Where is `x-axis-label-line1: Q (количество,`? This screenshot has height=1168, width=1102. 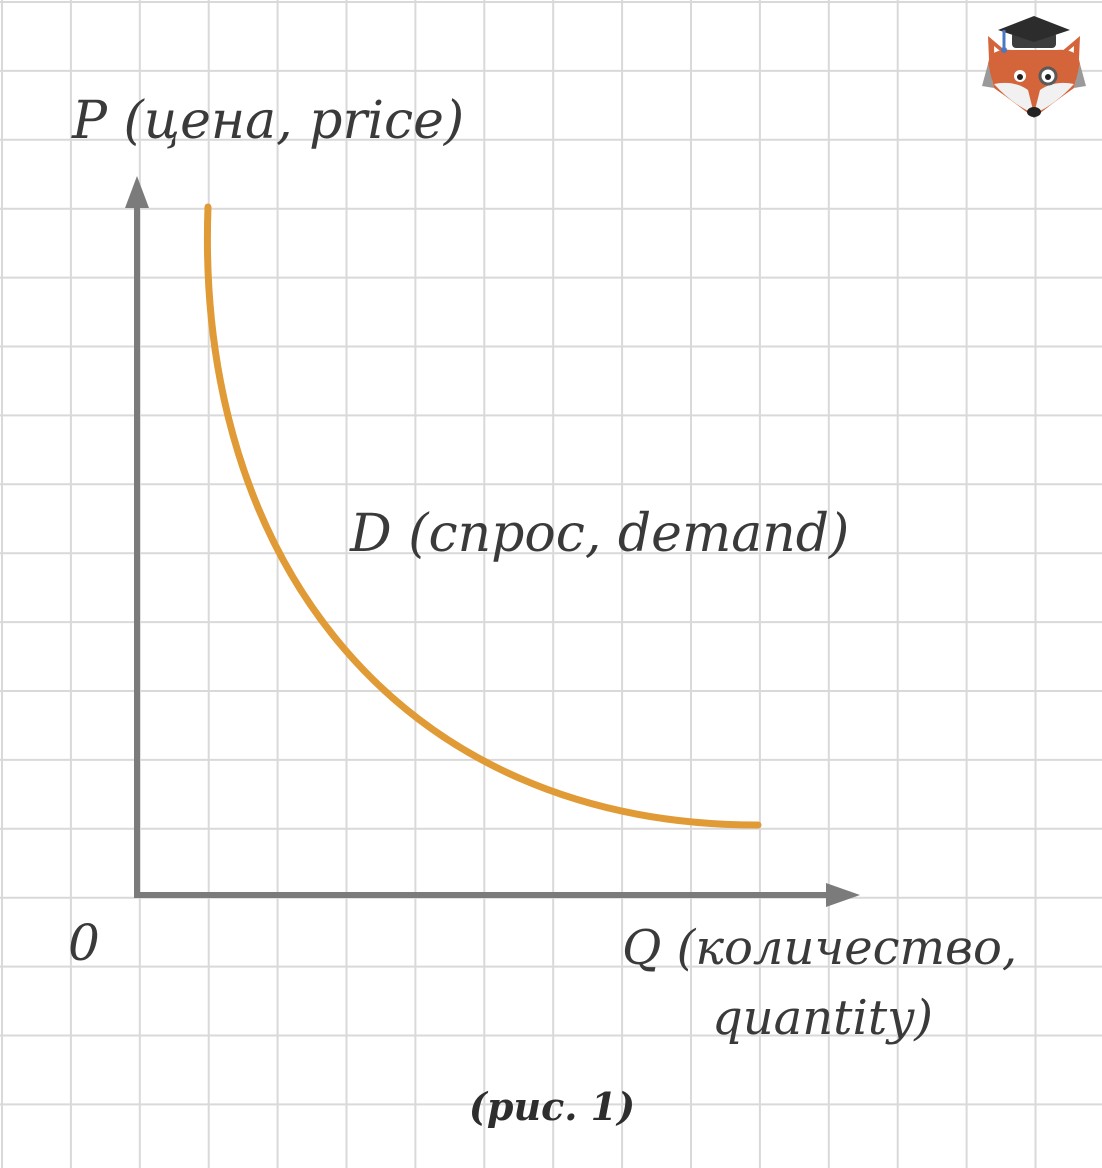
x-axis-label-line1: Q (количество, is located at coordinates (819, 948).